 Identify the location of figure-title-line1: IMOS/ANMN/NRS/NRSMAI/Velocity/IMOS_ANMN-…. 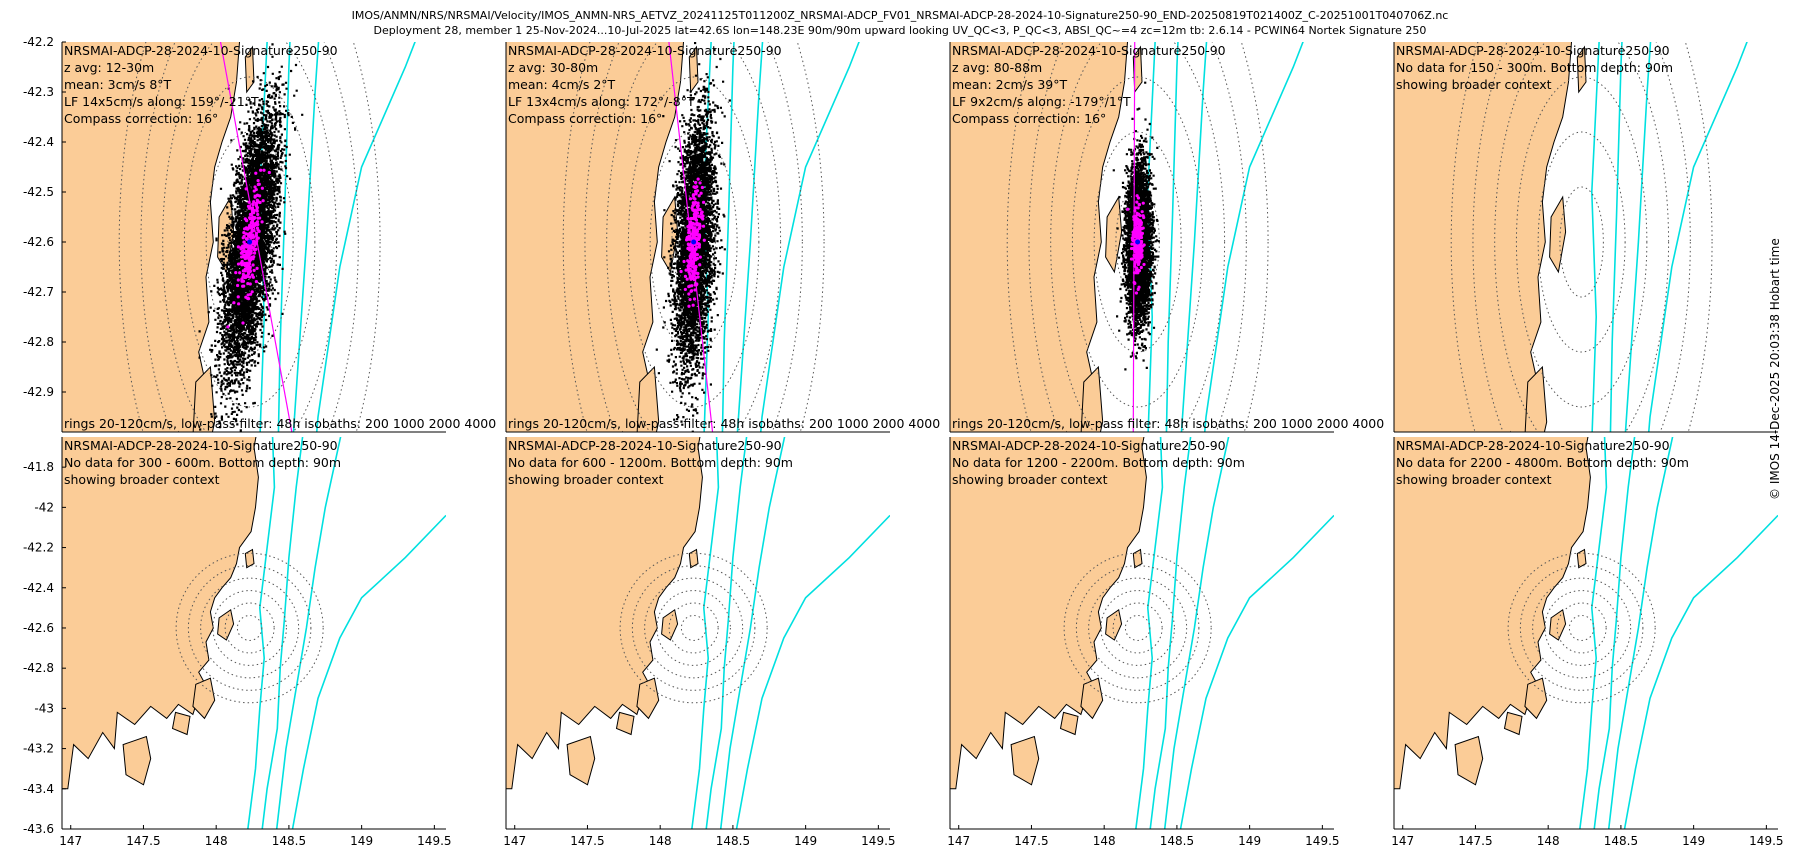
(900, 15).